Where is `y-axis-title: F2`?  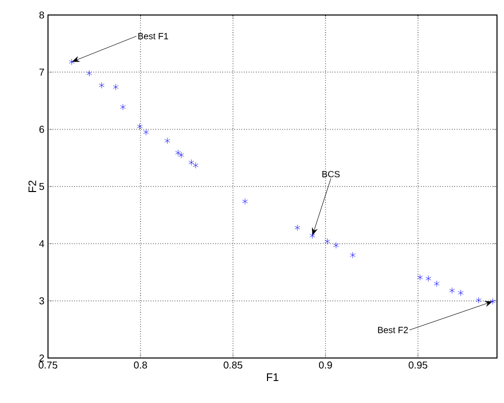 y-axis-title: F2 is located at coordinates (32, 186).